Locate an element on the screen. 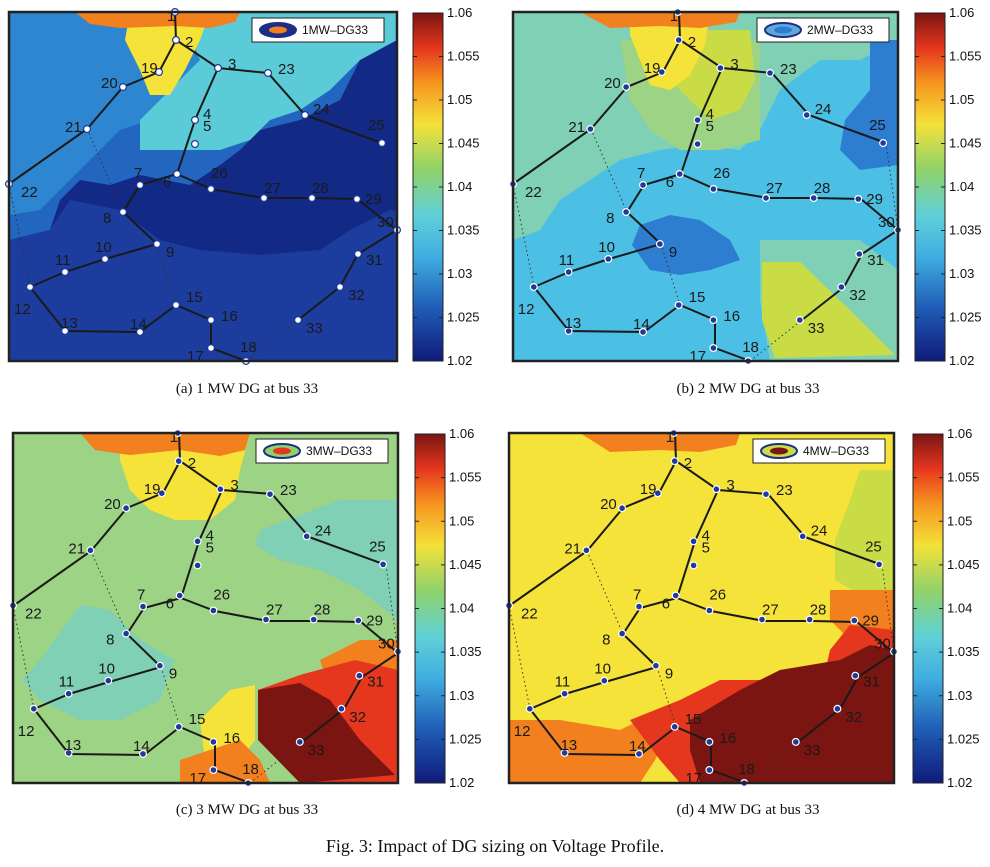  bus-label-26: 26 is located at coordinates (721, 173).